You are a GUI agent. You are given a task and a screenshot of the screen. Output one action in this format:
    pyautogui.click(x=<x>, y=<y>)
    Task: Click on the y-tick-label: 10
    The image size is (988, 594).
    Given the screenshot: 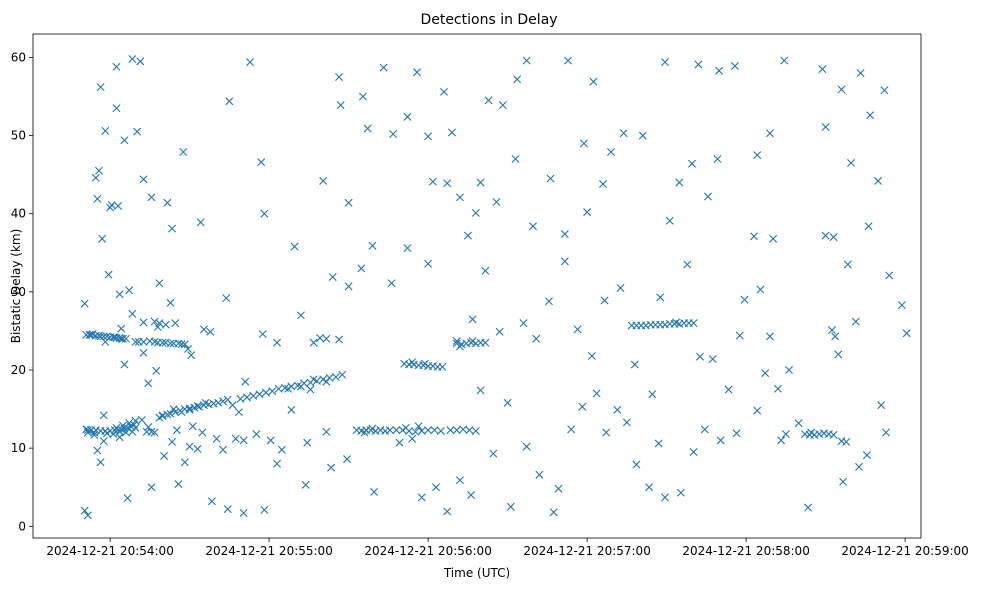 What is the action you would take?
    pyautogui.click(x=18, y=448)
    